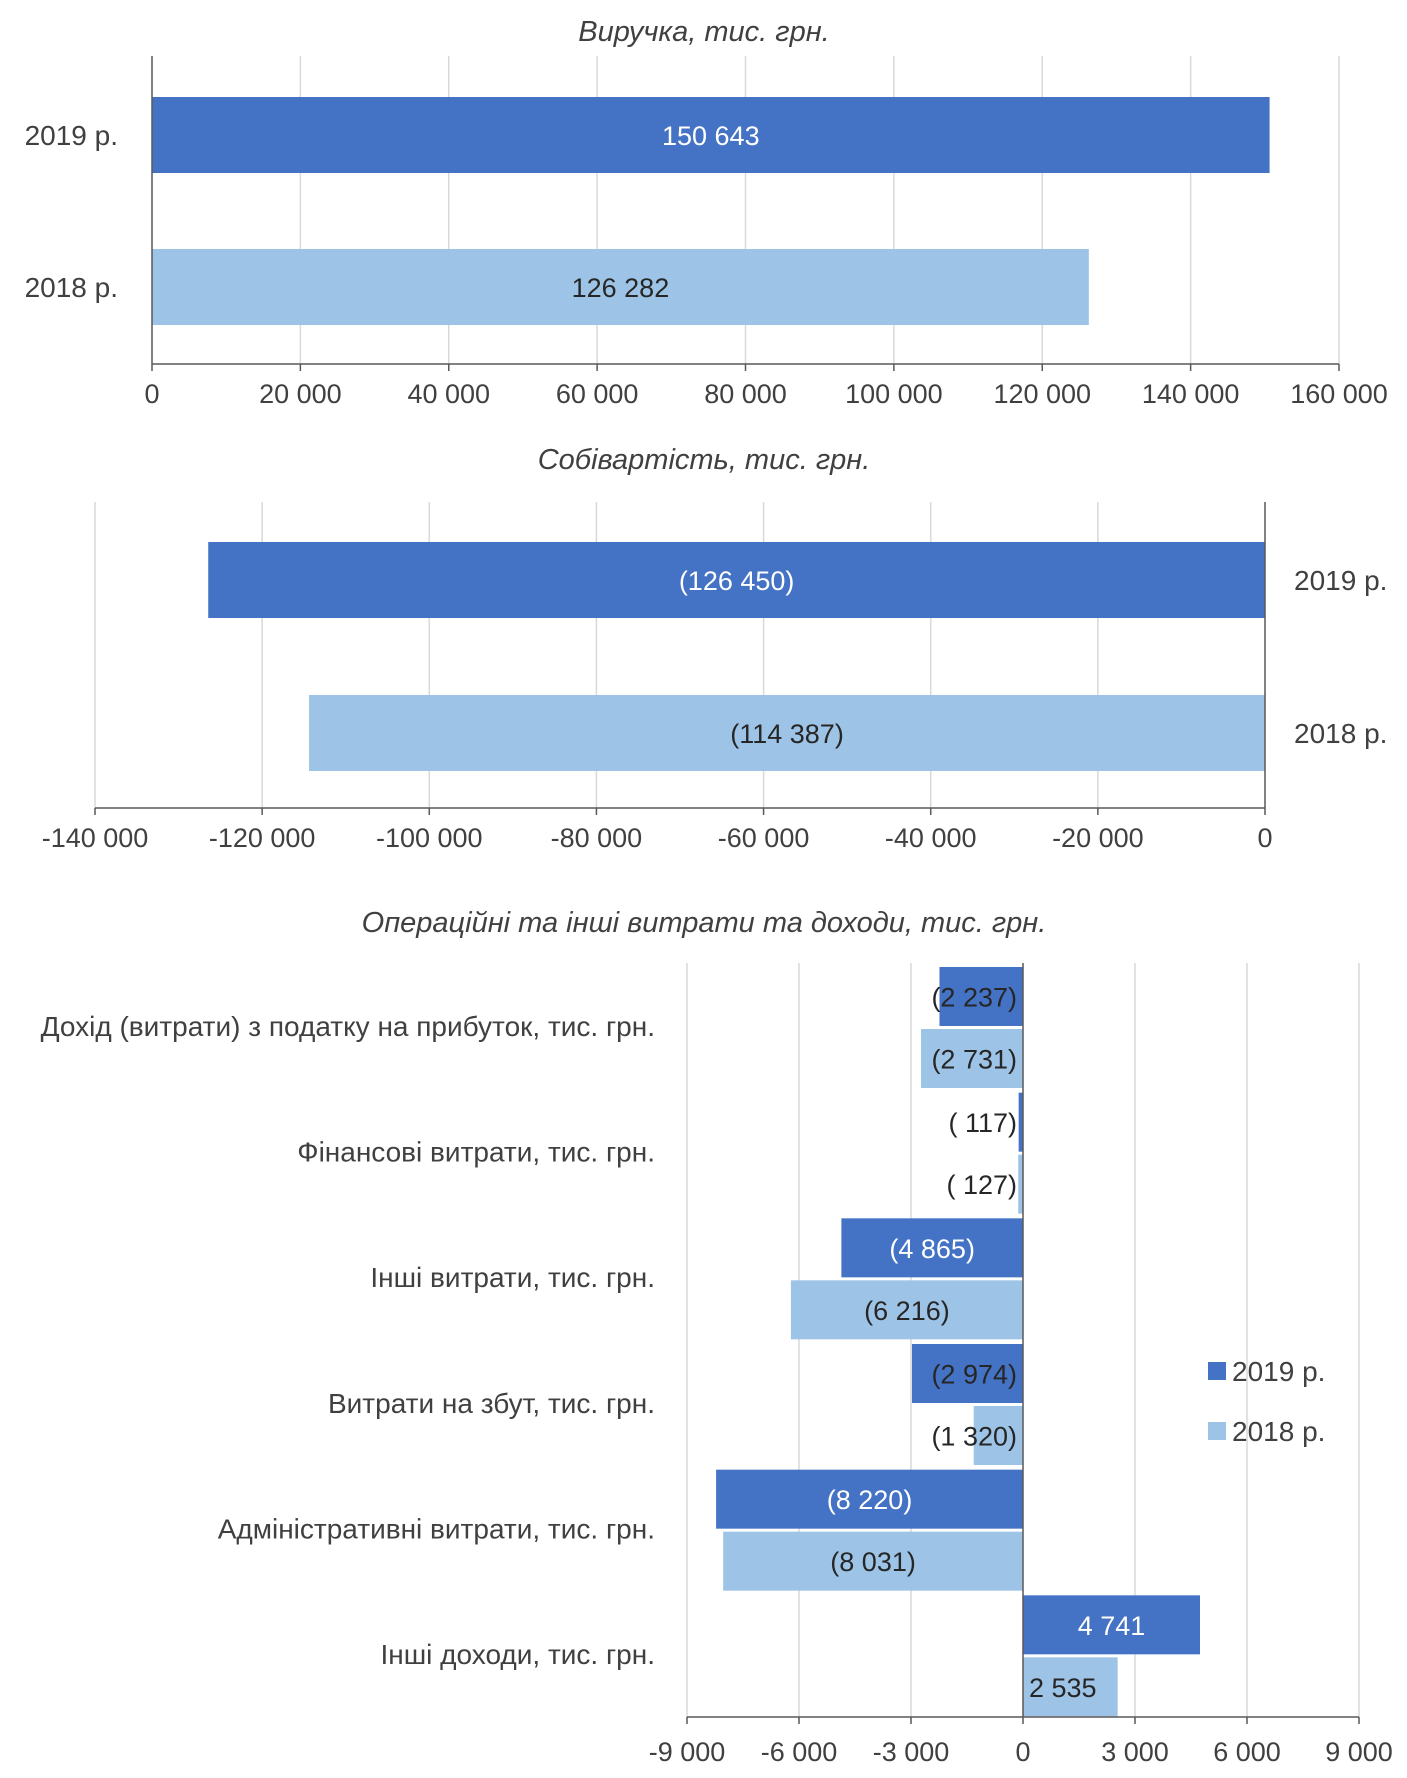 Image resolution: width=1407 pixels, height=1778 pixels. I want to click on tick-label: -3 000, so click(911, 1752).